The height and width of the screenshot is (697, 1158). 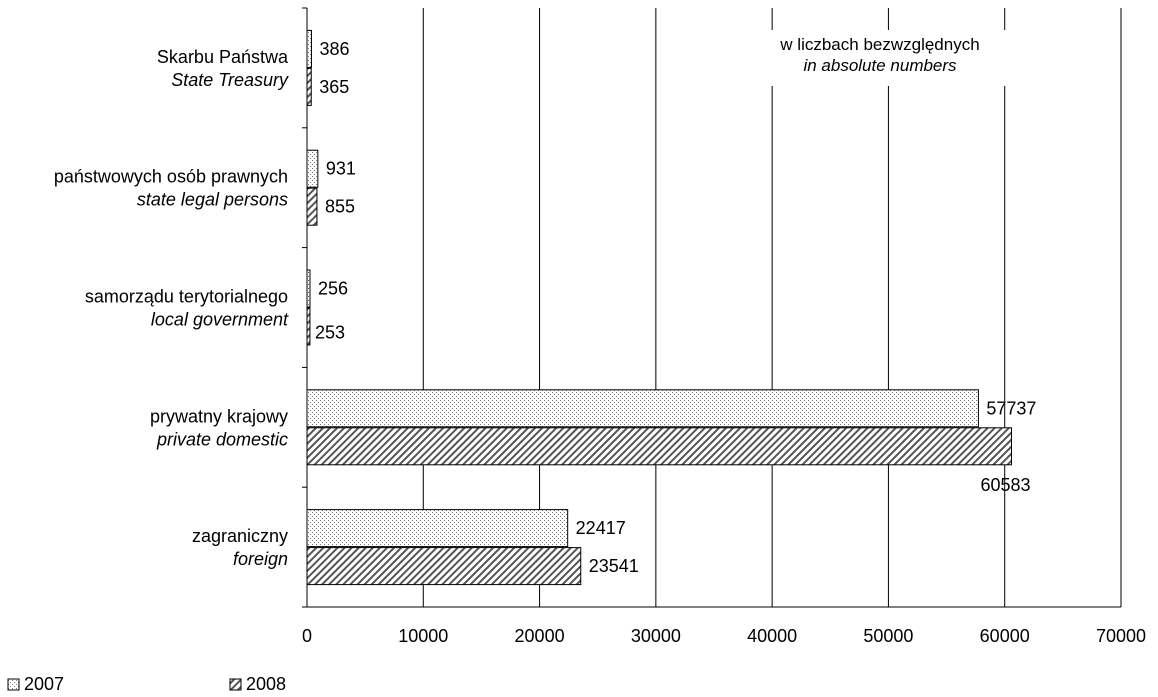 I want to click on data-label: 855, so click(x=340, y=207).